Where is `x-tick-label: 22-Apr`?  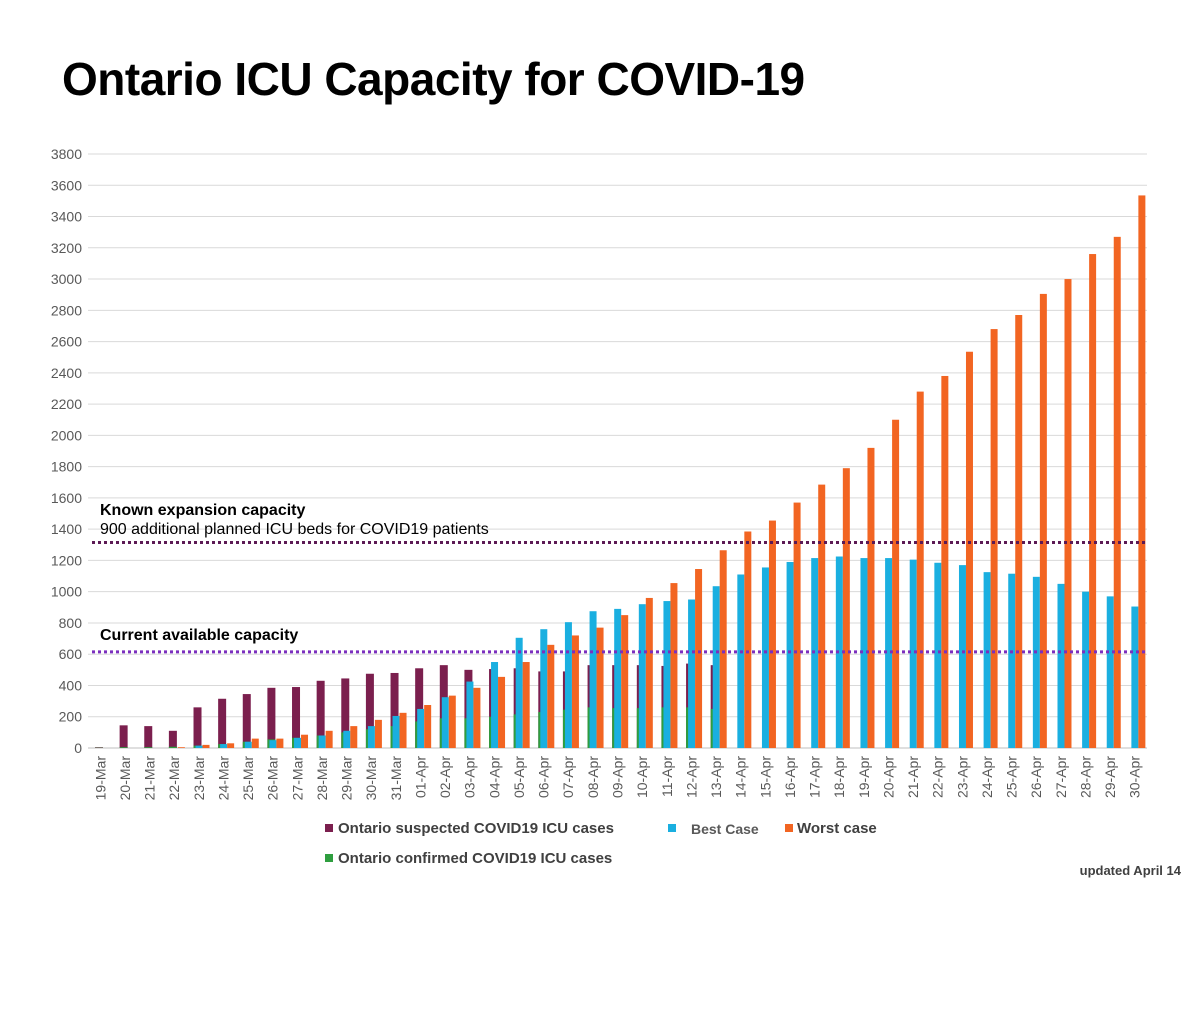
x-tick-label: 22-Apr is located at coordinates (938, 777).